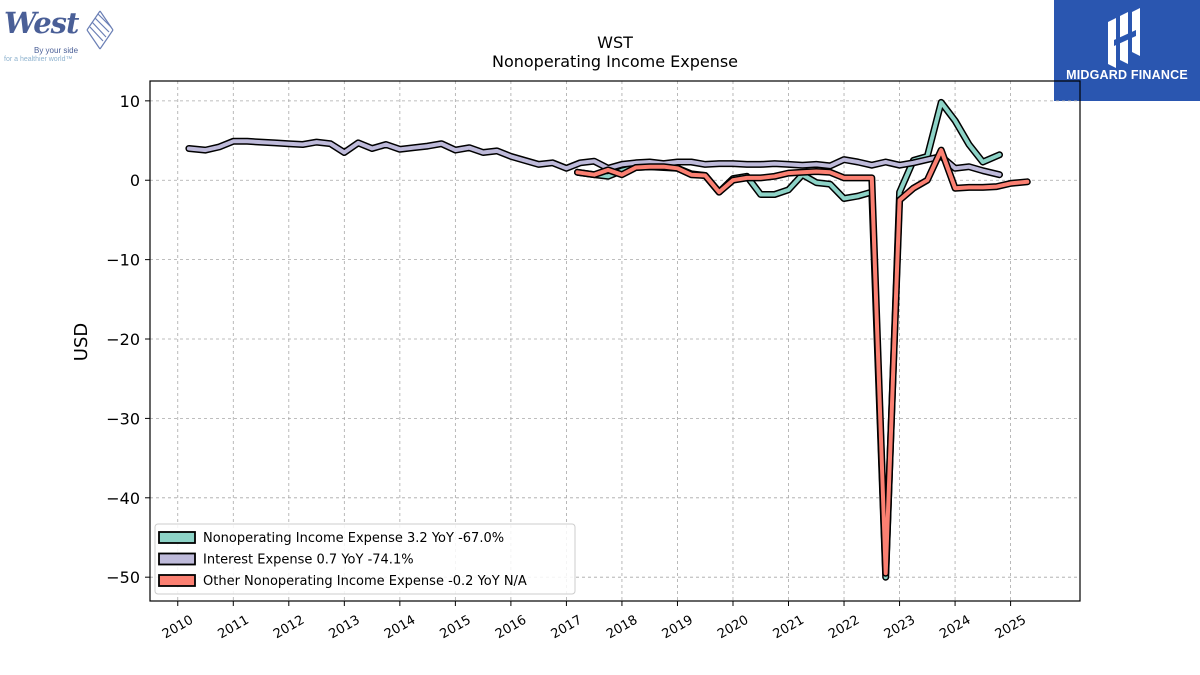 This screenshot has height=675, width=1200. Describe the element at coordinates (456, 628) in the screenshot. I see `x-tick-label: 2015` at that location.